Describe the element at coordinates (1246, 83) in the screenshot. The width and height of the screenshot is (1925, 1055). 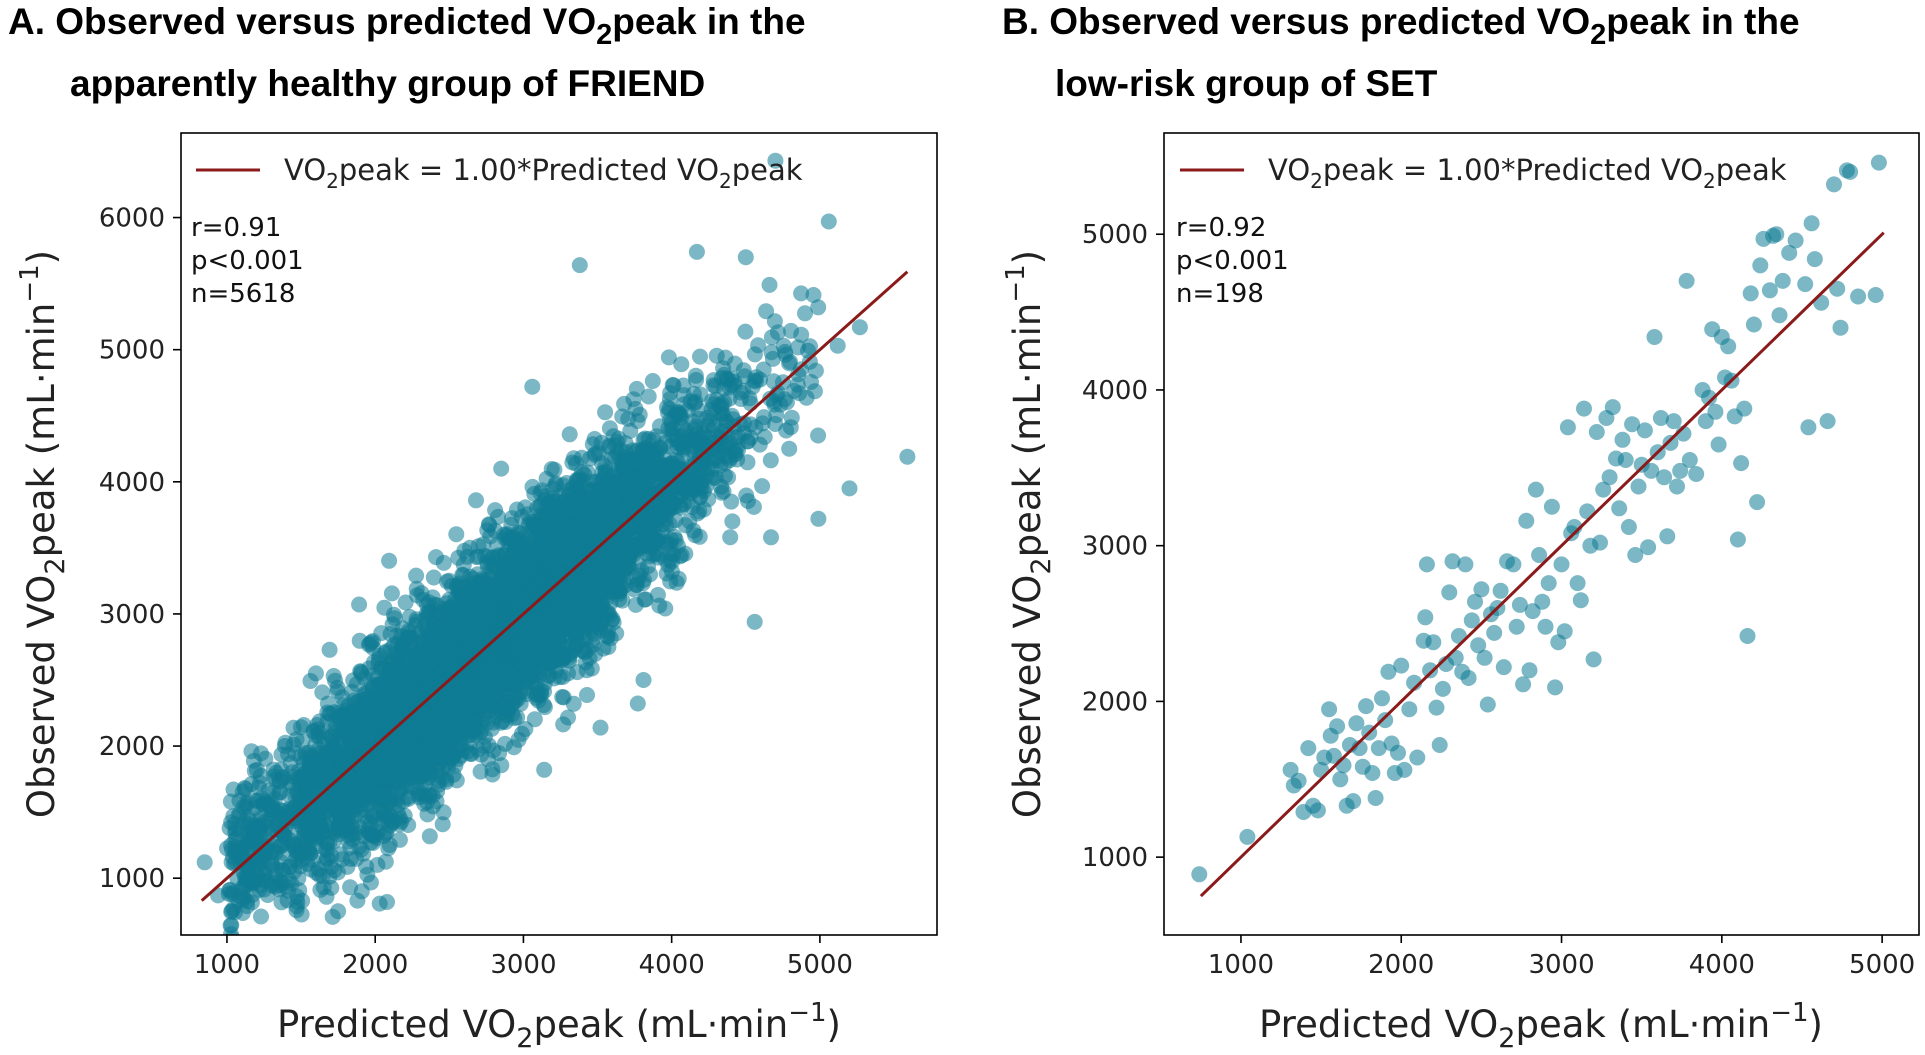
I see `panel-b-title-line2: low-risk group of SET` at that location.